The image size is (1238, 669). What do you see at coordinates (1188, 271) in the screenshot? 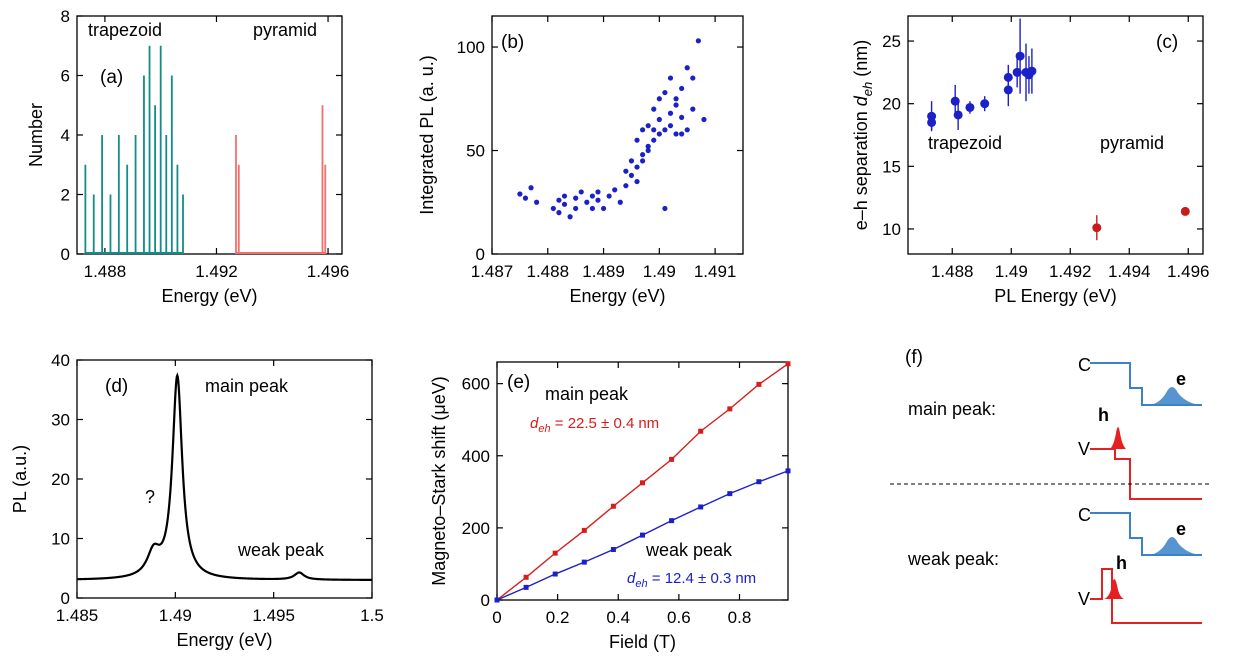
I see `x-tick-label: 1.496` at bounding box center [1188, 271].